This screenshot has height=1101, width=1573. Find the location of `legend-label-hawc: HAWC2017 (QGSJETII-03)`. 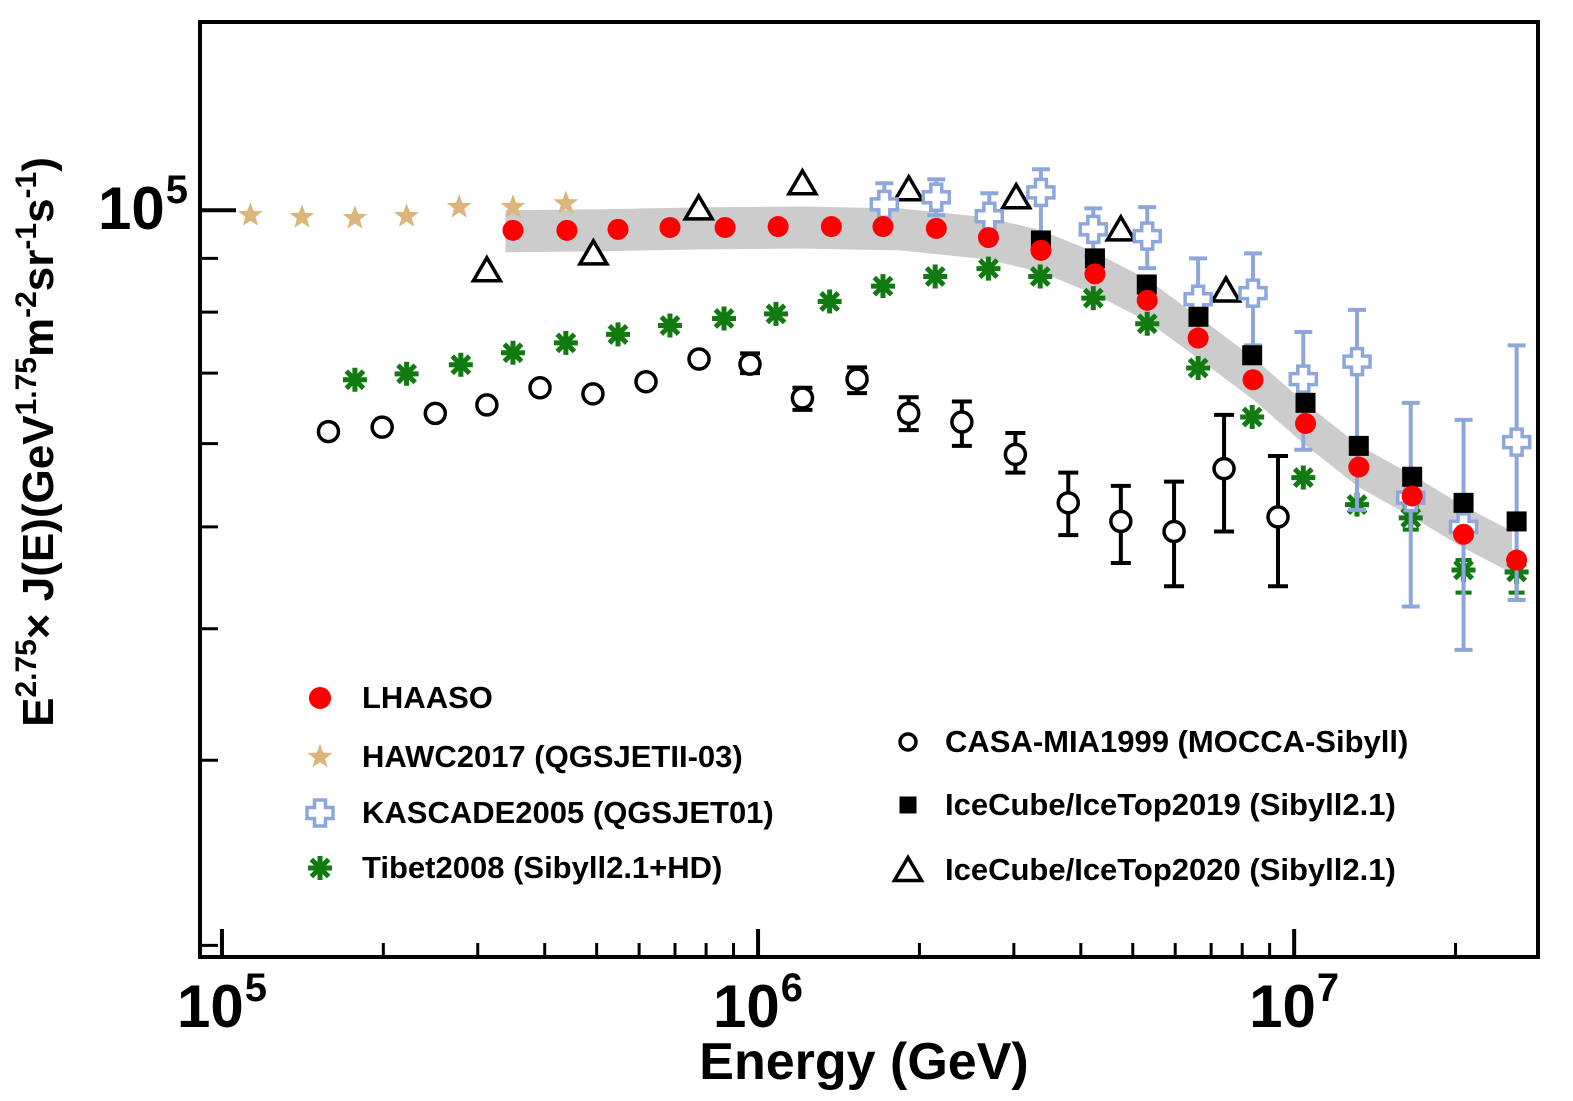

legend-label-hawc: HAWC2017 (QGSJETII-03) is located at coordinates (552, 756).